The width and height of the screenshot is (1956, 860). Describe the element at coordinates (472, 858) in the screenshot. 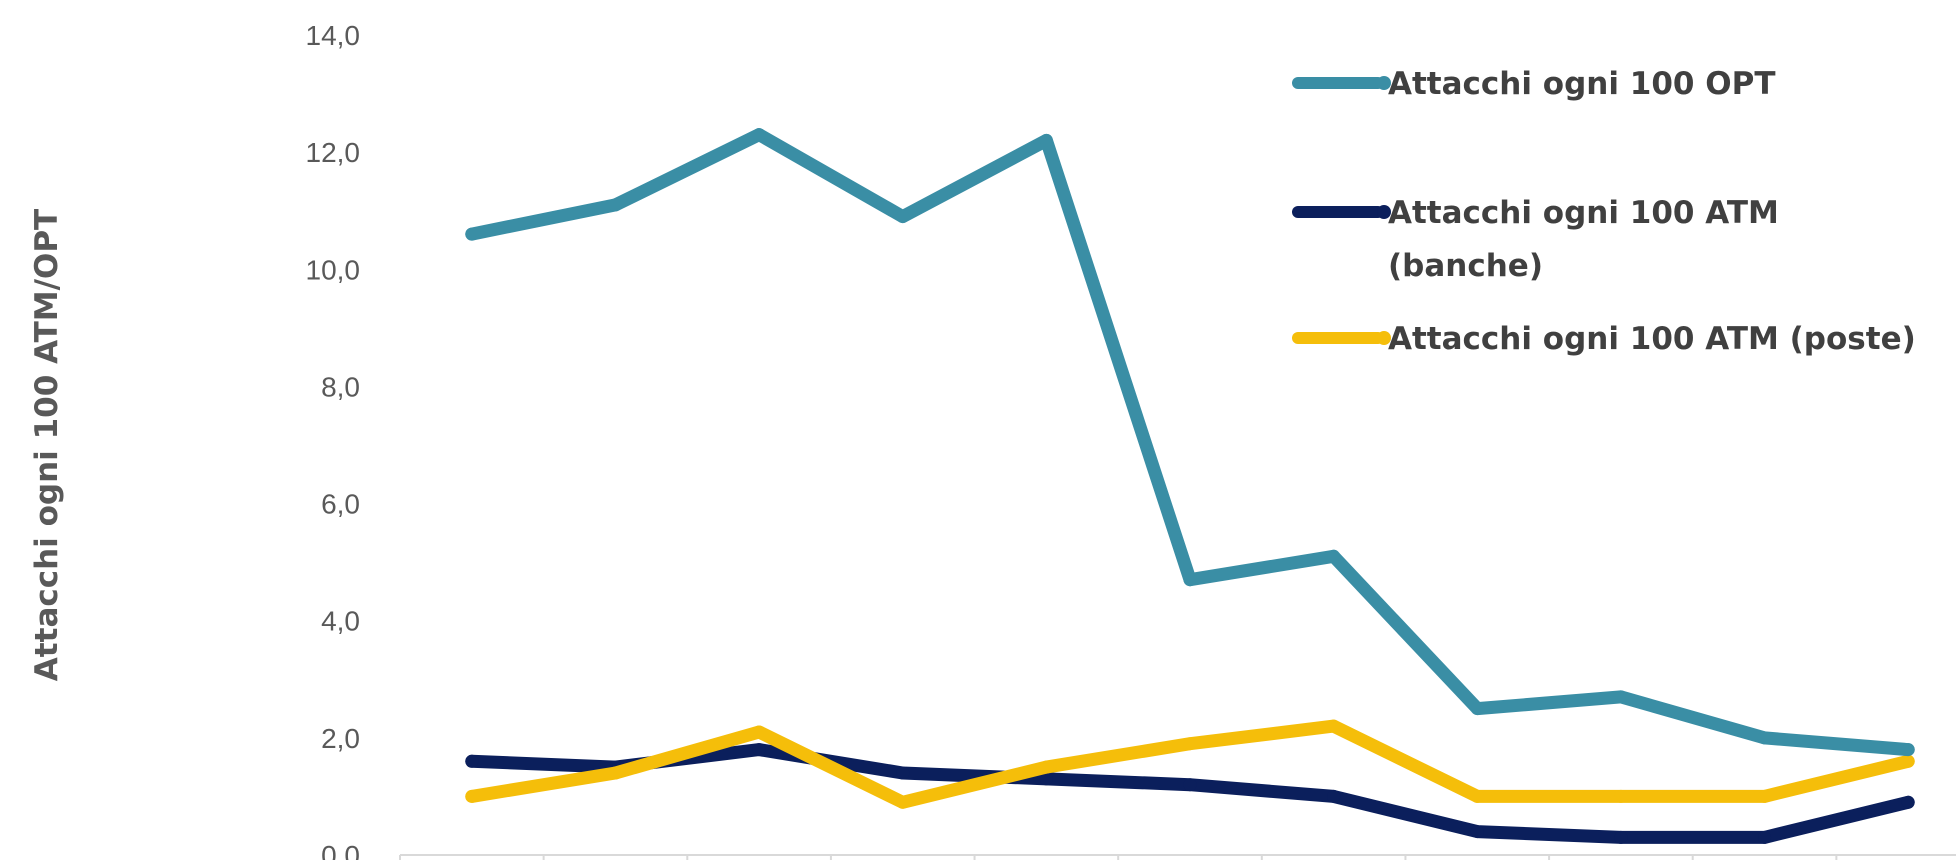

I see `x-tick-label: 2014` at that location.